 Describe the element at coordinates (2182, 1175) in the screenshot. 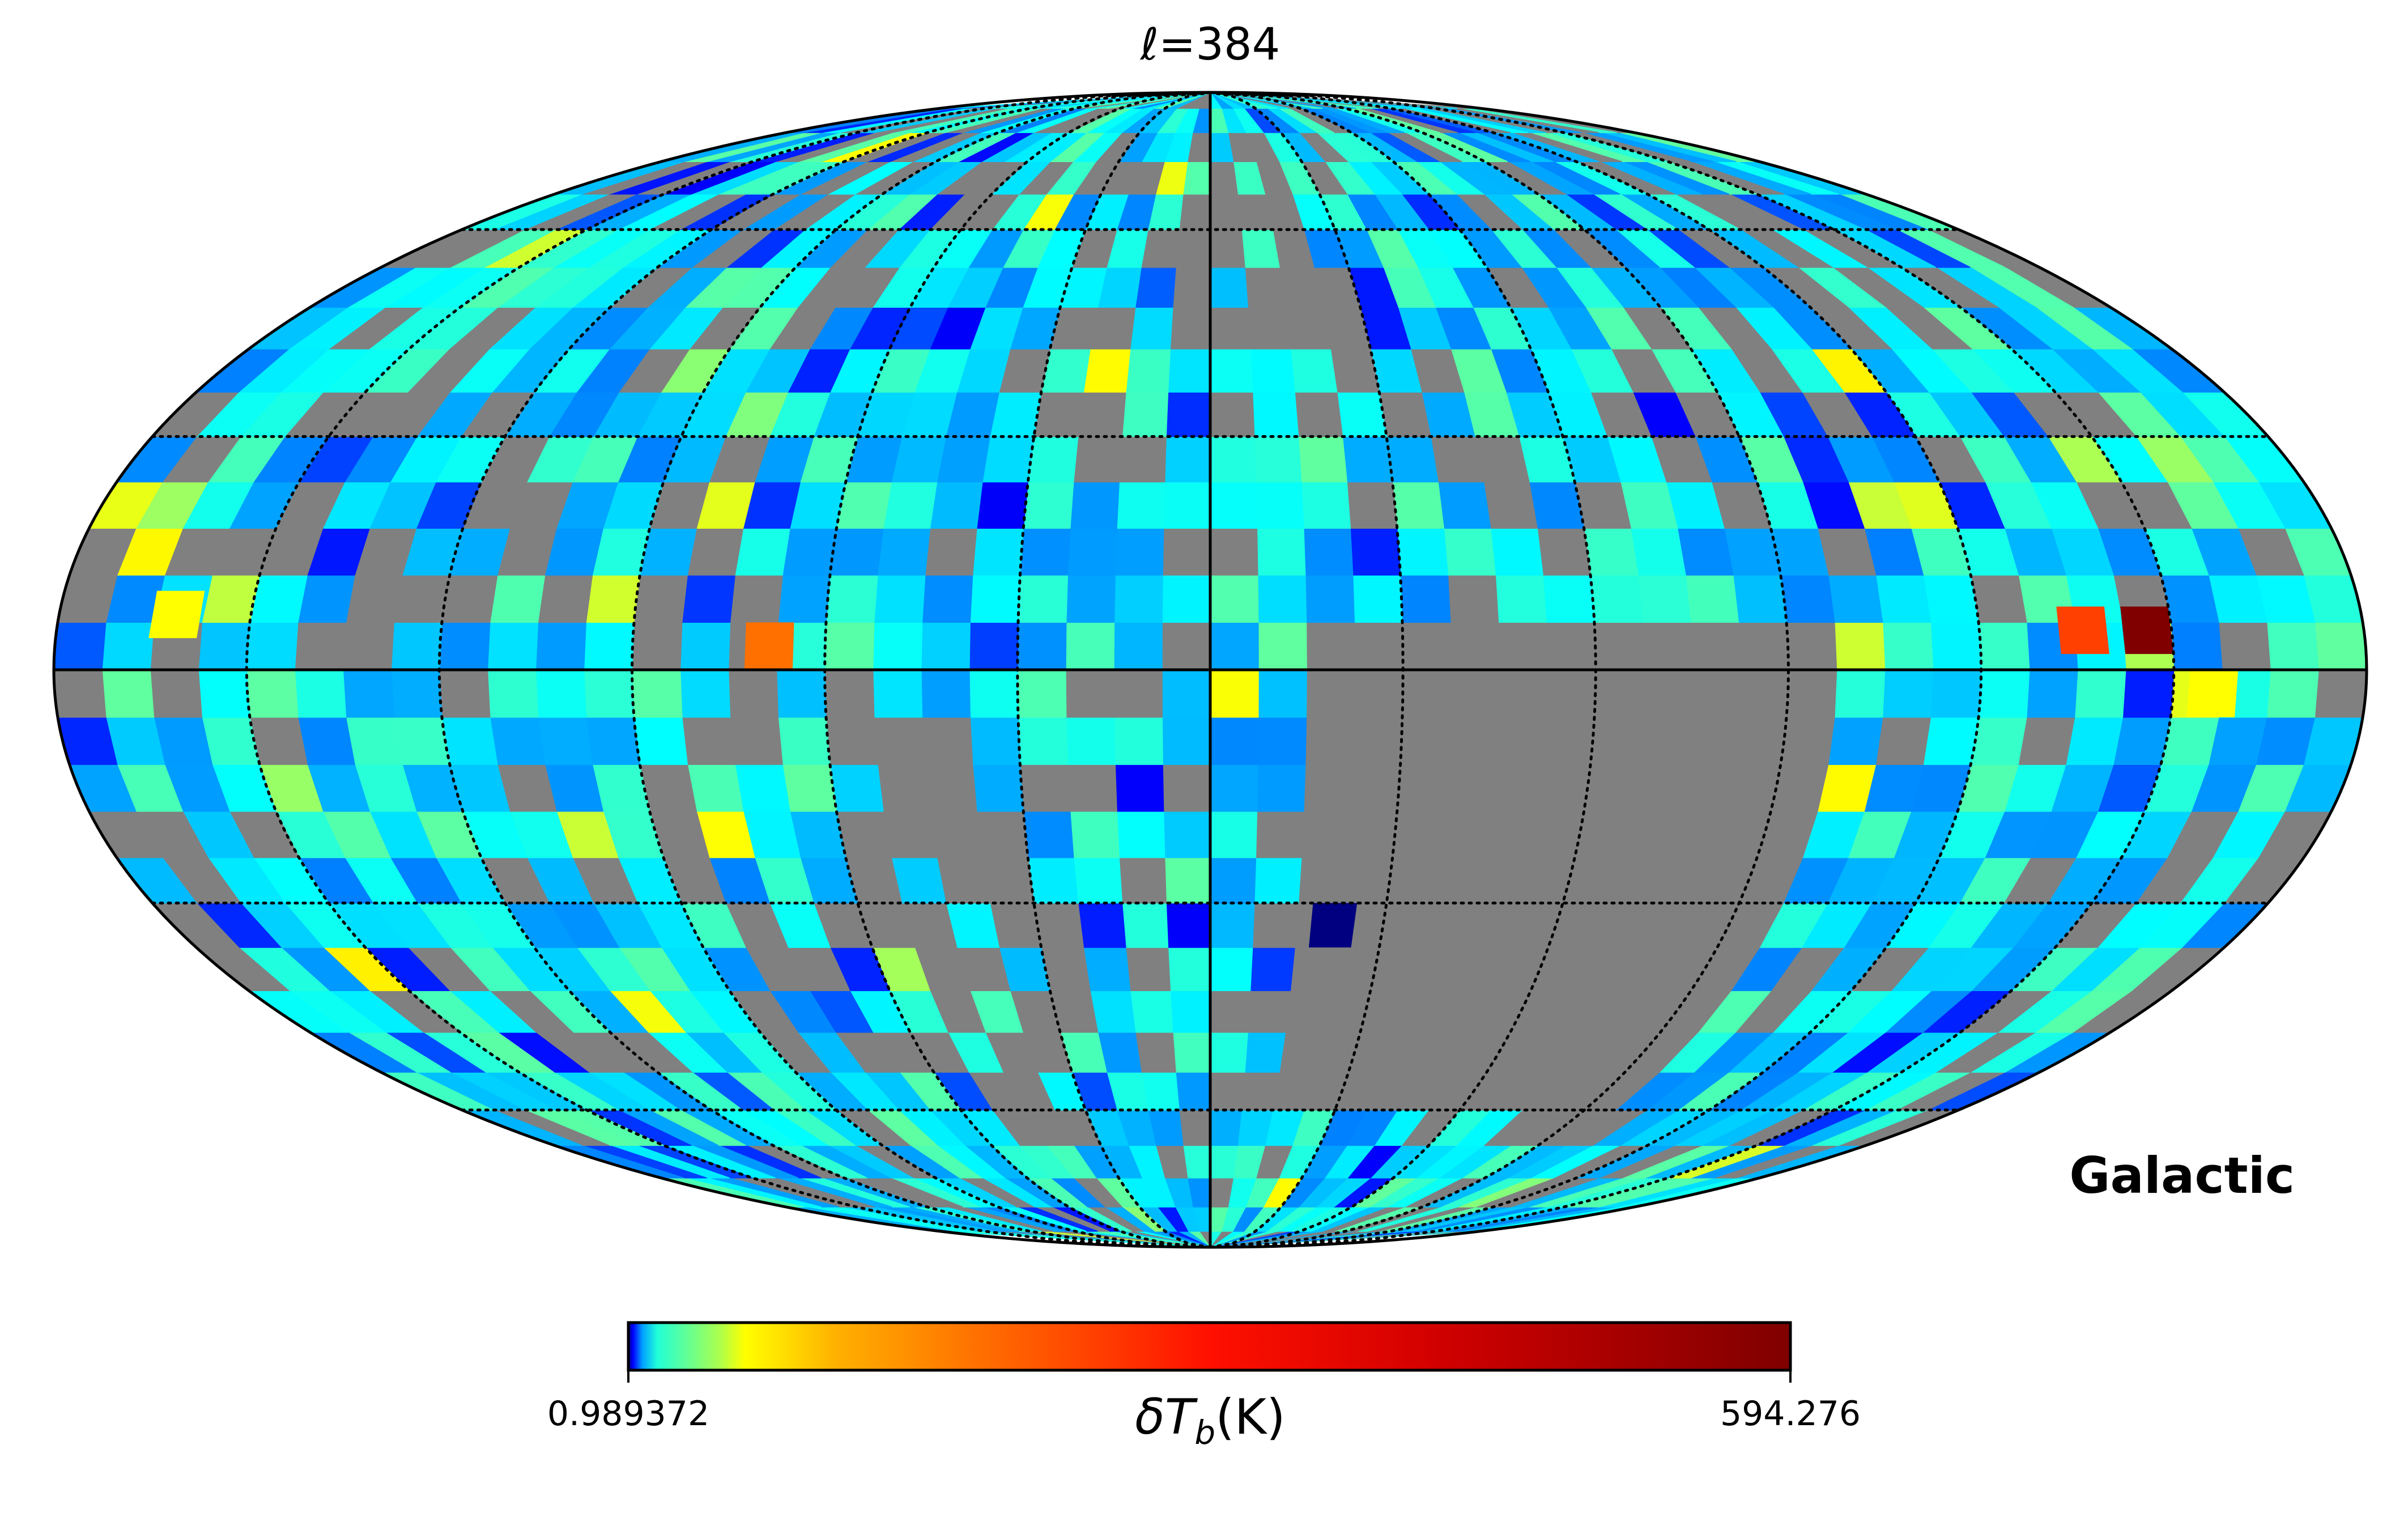

I see `coordinate-system-label: Galactic` at that location.